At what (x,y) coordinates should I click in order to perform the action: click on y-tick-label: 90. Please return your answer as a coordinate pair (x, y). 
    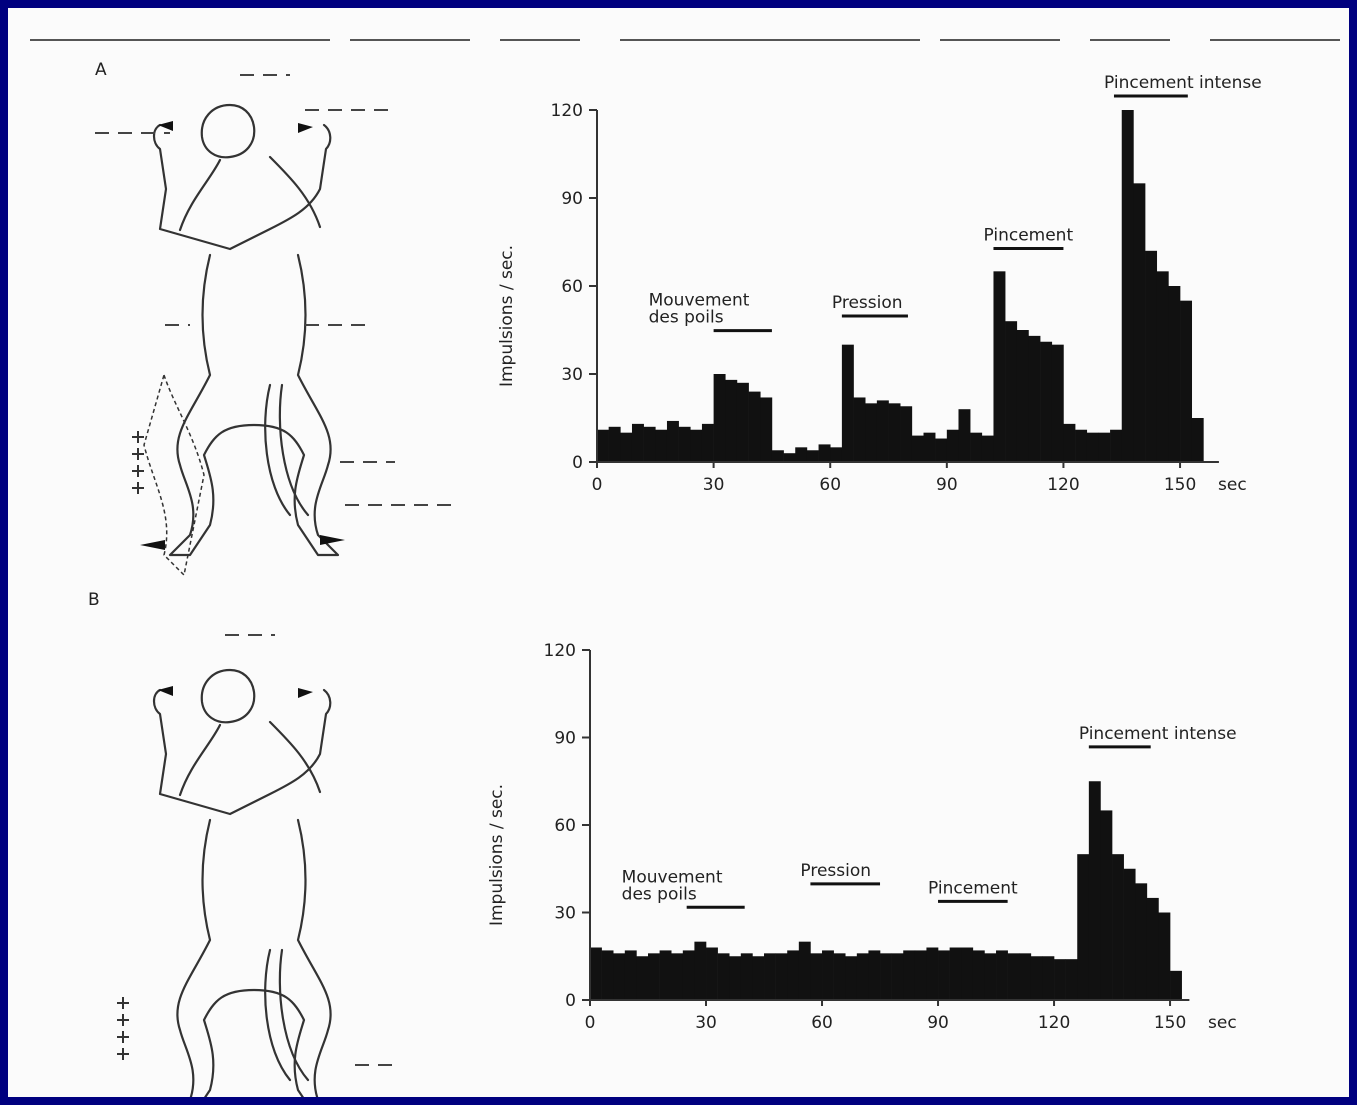
    Looking at the image, I should click on (572, 199).